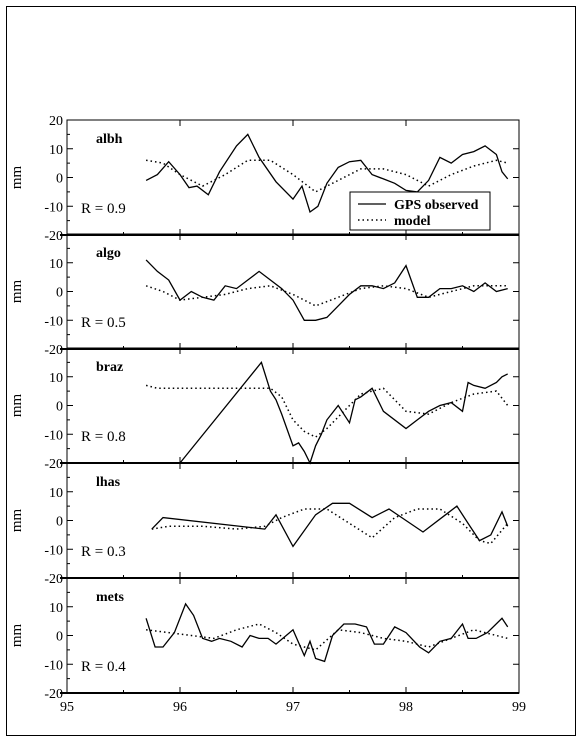  I want to click on series-line-albh-gps-observed, so click(327, 173).